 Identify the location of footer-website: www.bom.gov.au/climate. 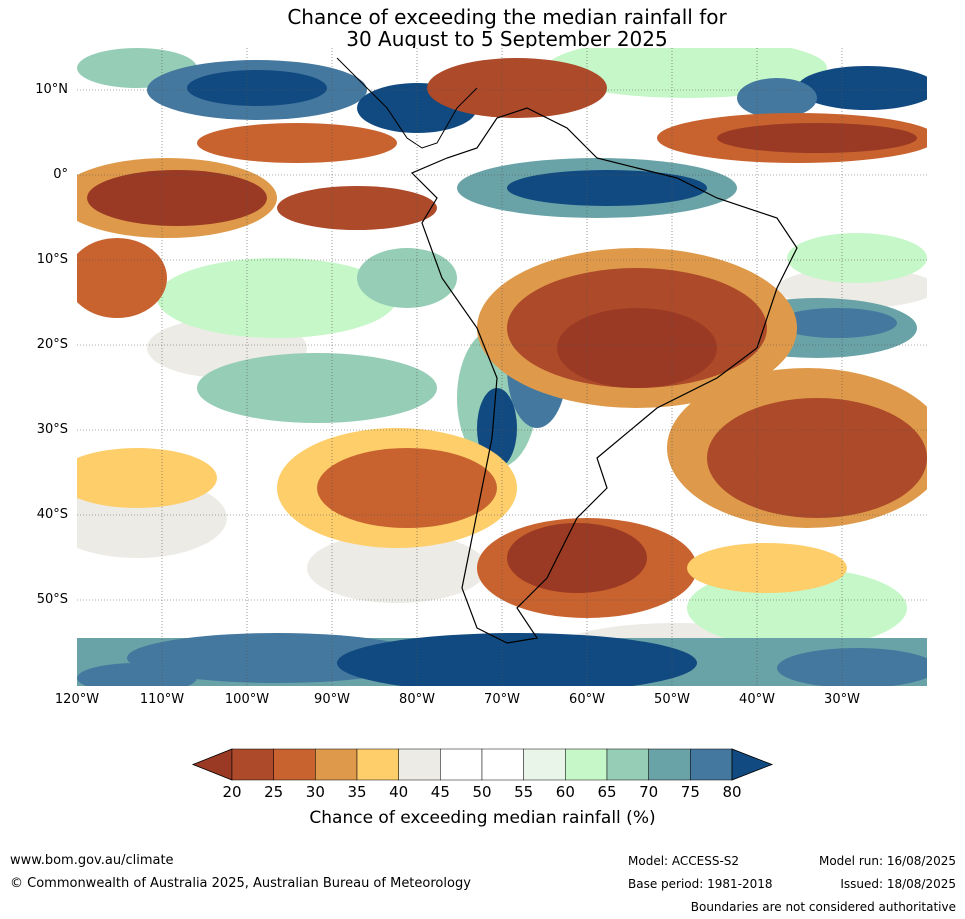
(92, 860).